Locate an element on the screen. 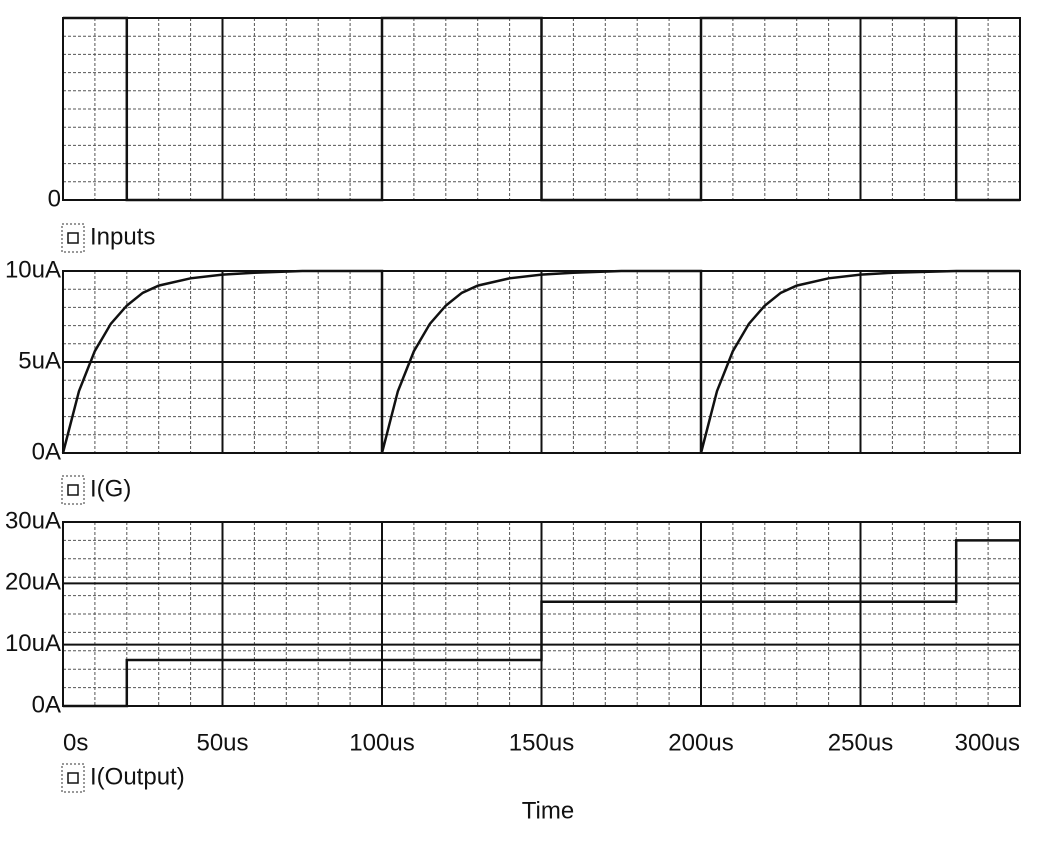 The width and height of the screenshot is (1045, 845). x-tick-label: 150us is located at coordinates (541, 742).